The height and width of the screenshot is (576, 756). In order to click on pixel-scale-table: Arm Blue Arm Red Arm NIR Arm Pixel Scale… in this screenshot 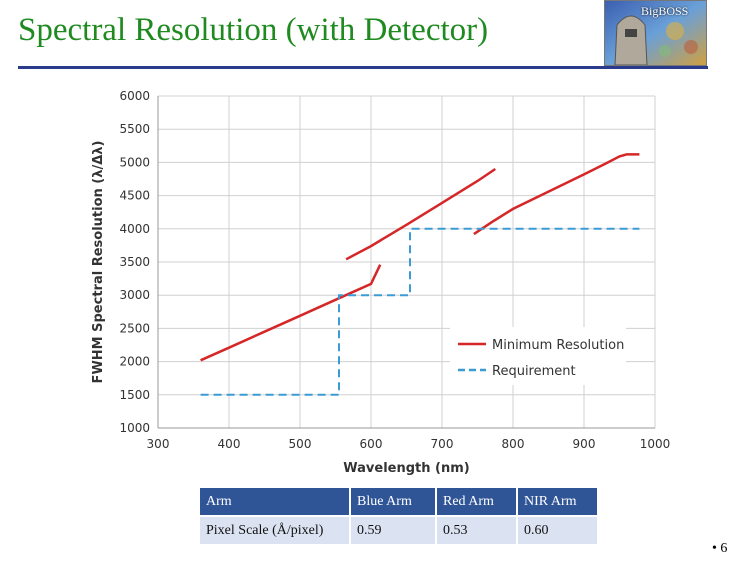, I will do `click(398, 516)`.